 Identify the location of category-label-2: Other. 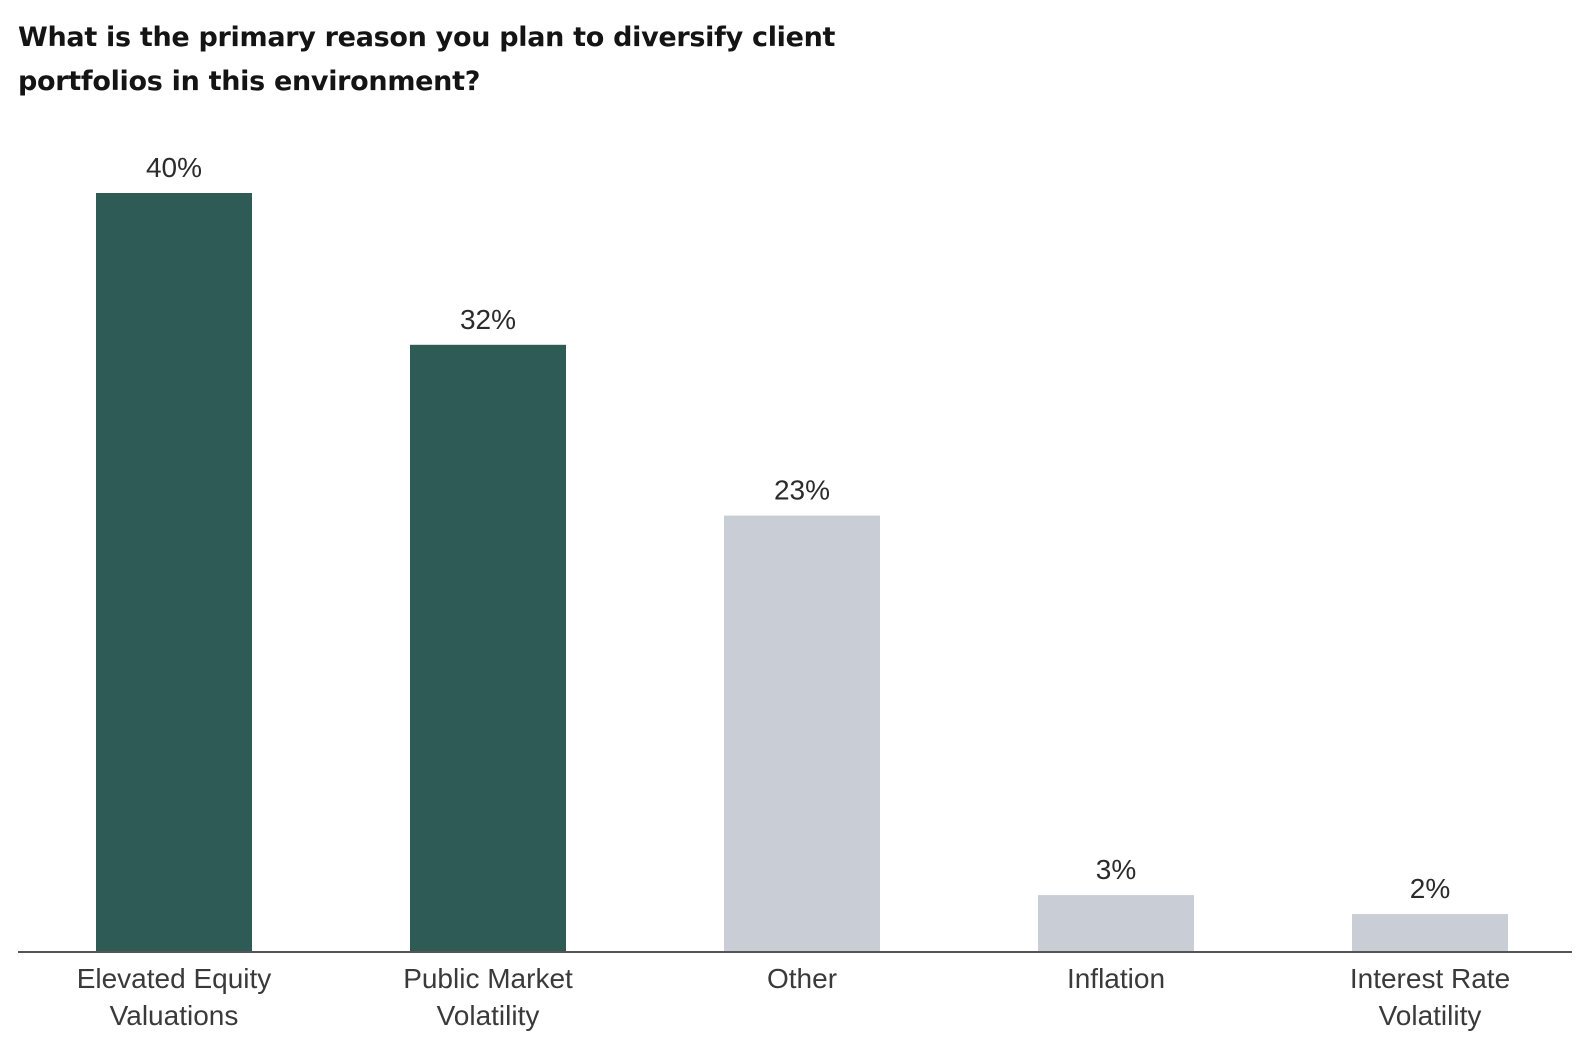
(802, 978).